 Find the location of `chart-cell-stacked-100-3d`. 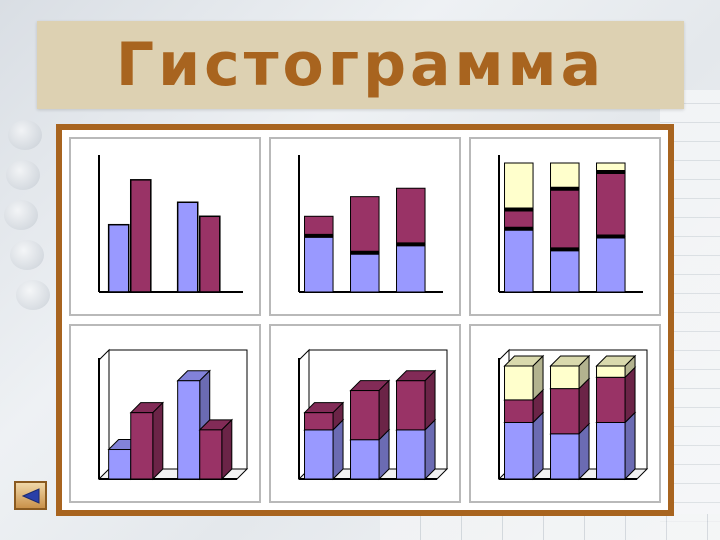

chart-cell-stacked-100-3d is located at coordinates (565, 413).